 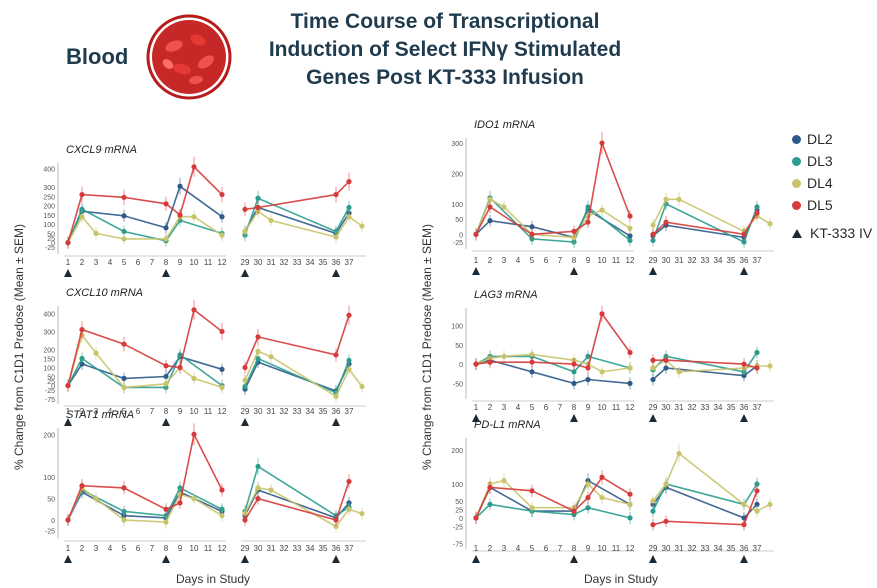 I want to click on x-tick-label: 5, so click(x=124, y=262).